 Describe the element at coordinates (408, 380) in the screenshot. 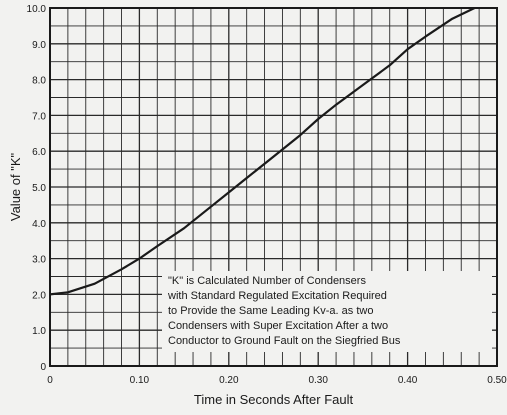

I see `x-tick-label: 0.40` at that location.